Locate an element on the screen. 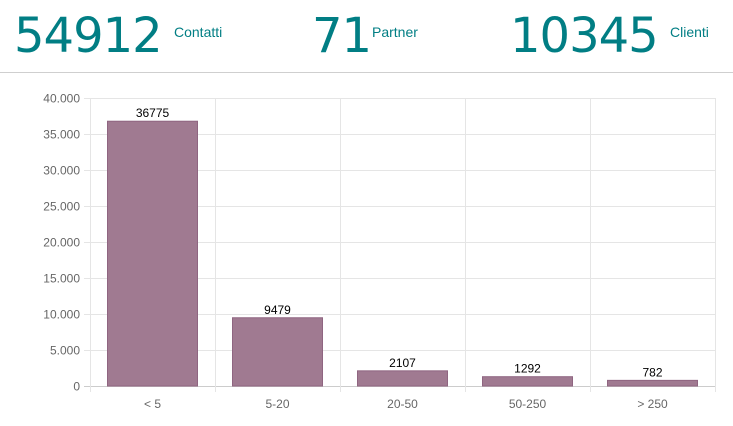  bar-value-label: 36775 is located at coordinates (153, 113).